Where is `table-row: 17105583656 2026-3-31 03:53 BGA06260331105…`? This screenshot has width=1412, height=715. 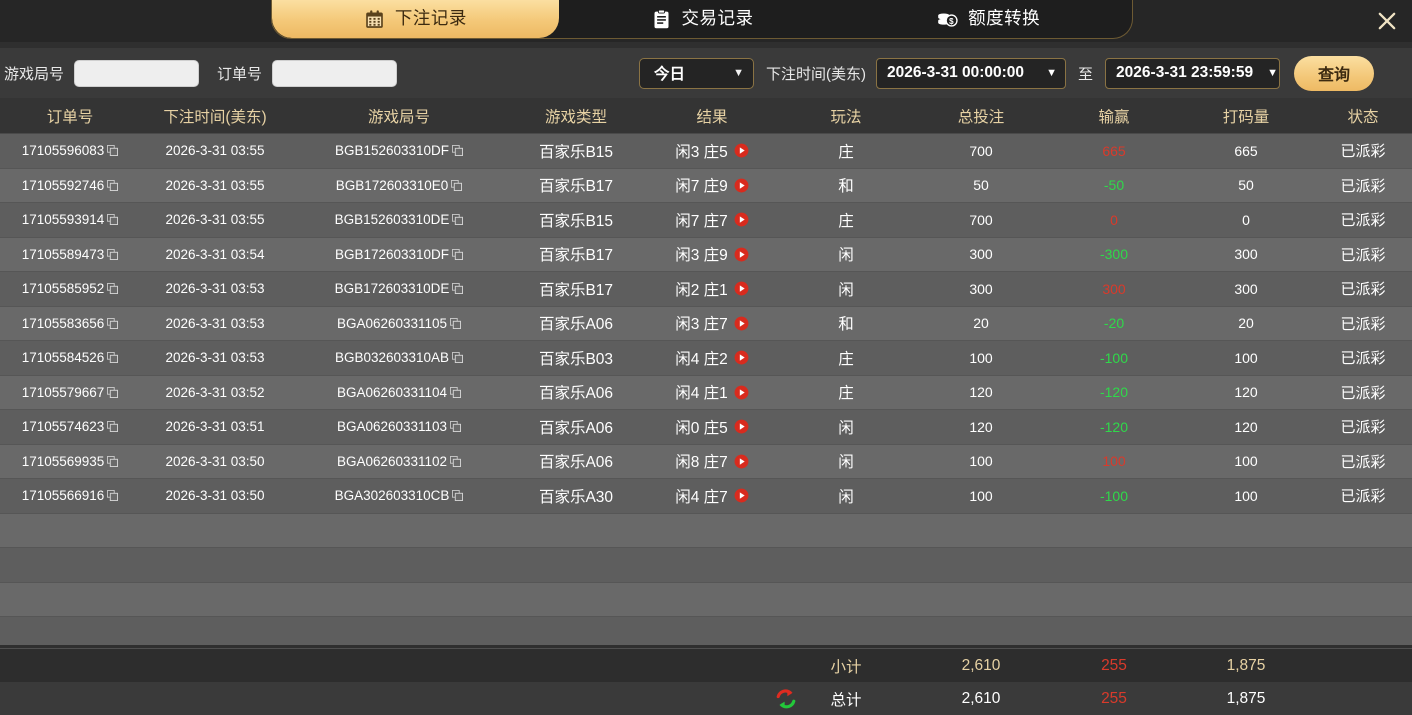 table-row: 17105583656 2026-3-31 03:53 BGA06260331105… is located at coordinates (706, 323).